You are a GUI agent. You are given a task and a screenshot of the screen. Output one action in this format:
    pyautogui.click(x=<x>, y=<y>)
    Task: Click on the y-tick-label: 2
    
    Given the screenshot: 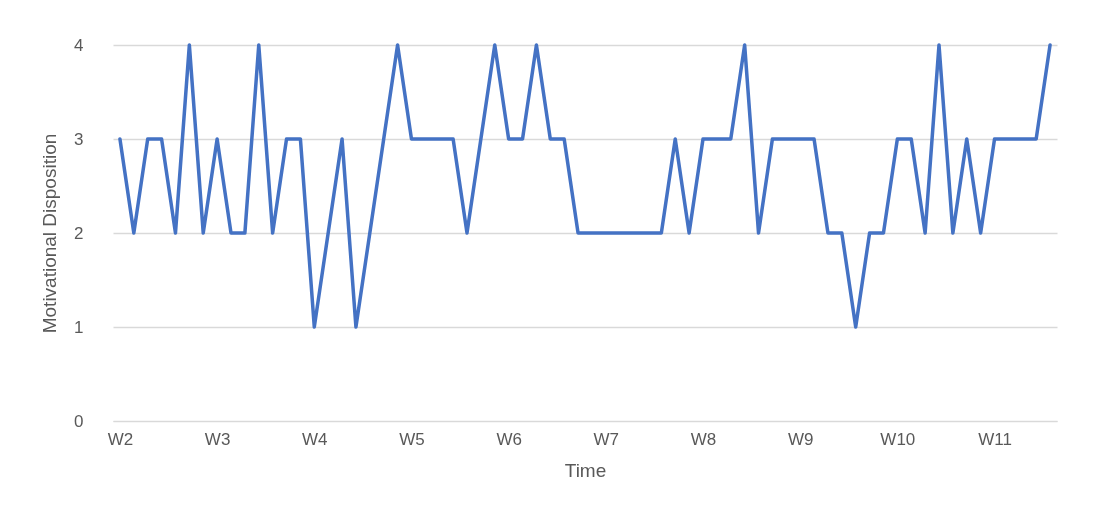 What is the action you would take?
    pyautogui.click(x=79, y=233)
    